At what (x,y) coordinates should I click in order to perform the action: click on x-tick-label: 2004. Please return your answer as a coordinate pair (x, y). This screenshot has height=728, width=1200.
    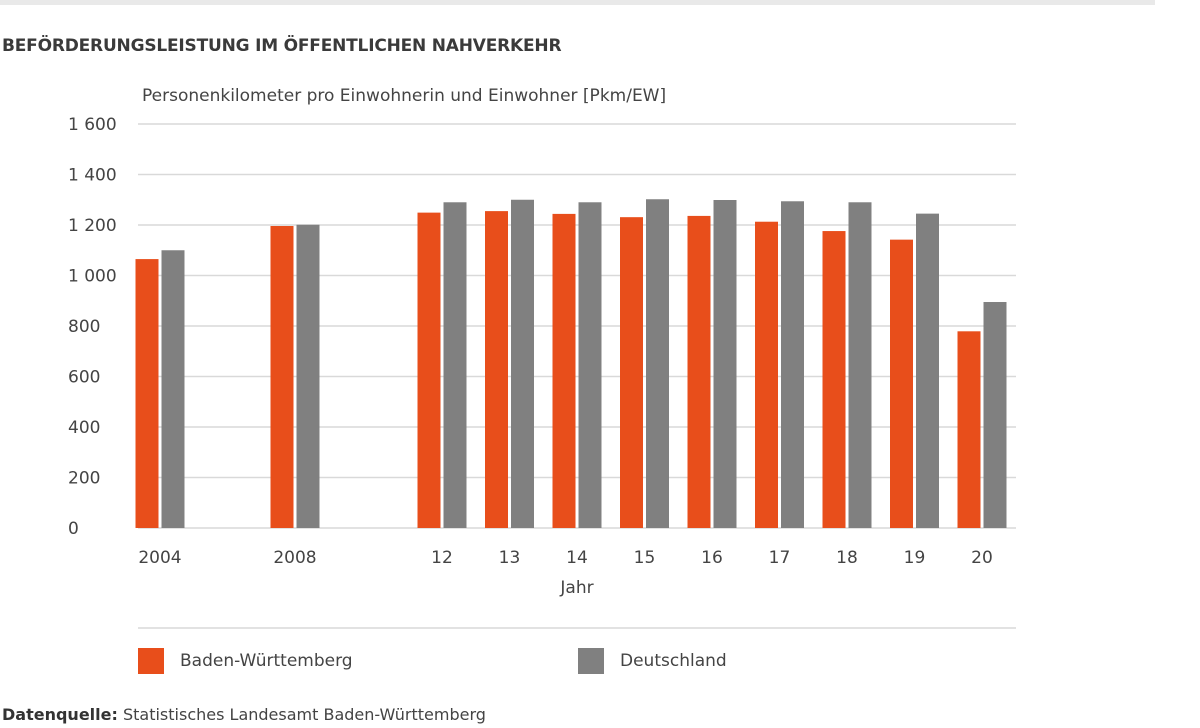
    Looking at the image, I should click on (159, 558).